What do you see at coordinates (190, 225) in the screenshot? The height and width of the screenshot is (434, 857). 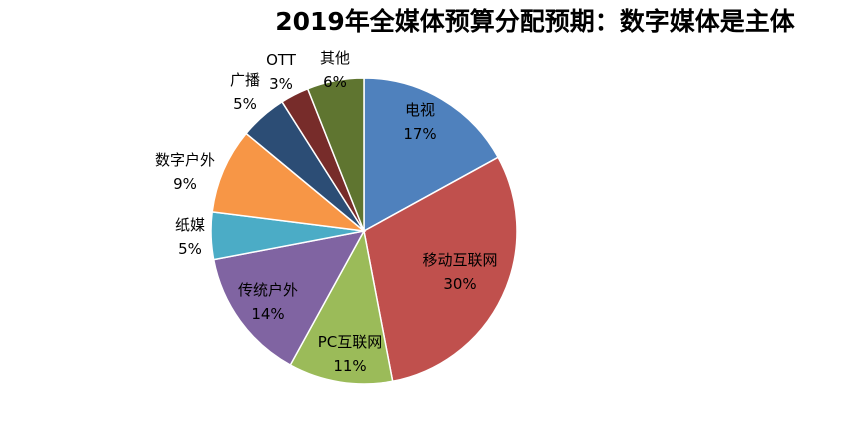 I see `slice-name: 纸媒` at bounding box center [190, 225].